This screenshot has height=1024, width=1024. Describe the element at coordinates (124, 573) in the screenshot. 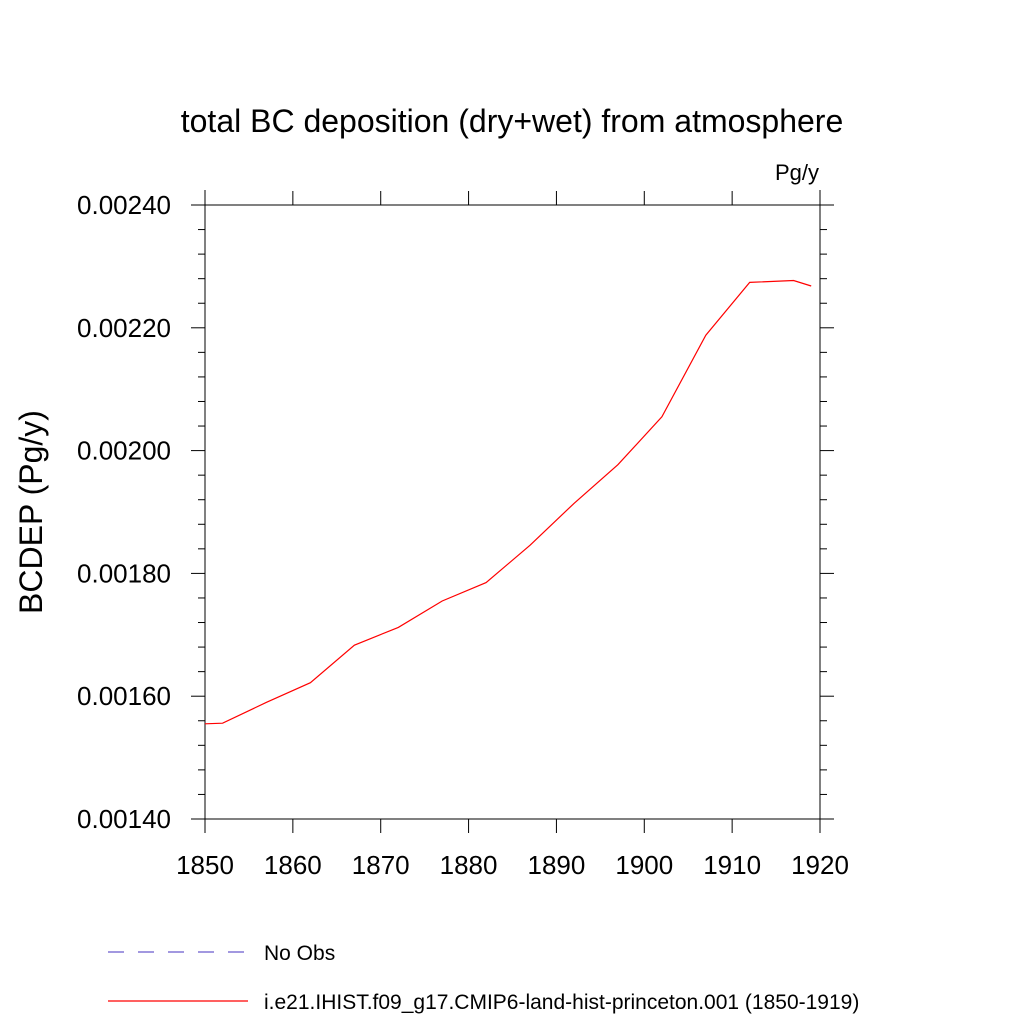

I see `y-tick-label: 0.00180` at that location.